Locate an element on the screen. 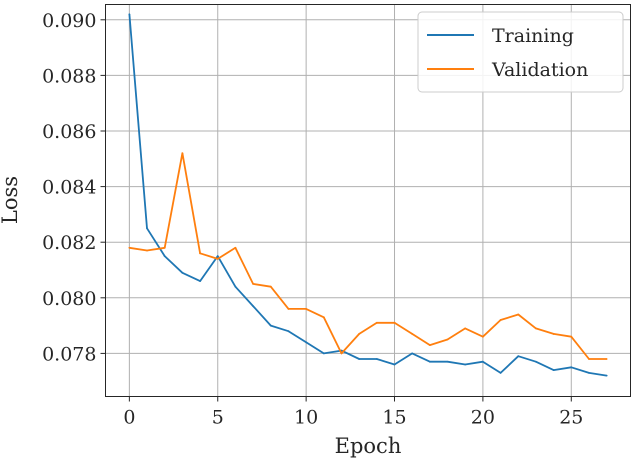 The width and height of the screenshot is (636, 460). y-tick-label: 0.080 is located at coordinates (69, 299).